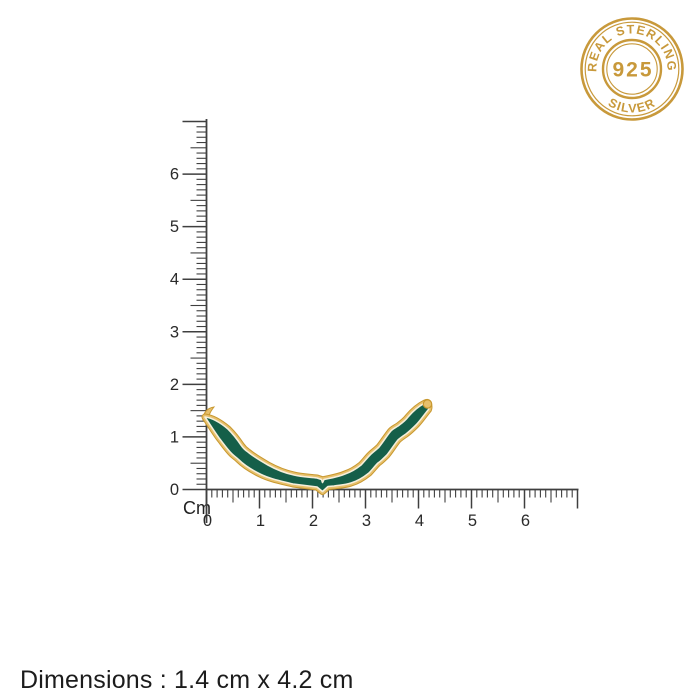 Image resolution: width=700 pixels, height=700 pixels. What do you see at coordinates (174, 332) in the screenshot?
I see `v-ruler-label-3: 3` at bounding box center [174, 332].